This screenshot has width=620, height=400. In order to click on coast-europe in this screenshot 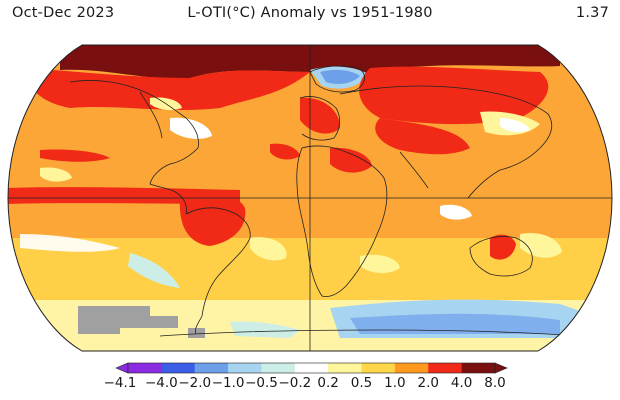, I will do `click(319, 118)`.